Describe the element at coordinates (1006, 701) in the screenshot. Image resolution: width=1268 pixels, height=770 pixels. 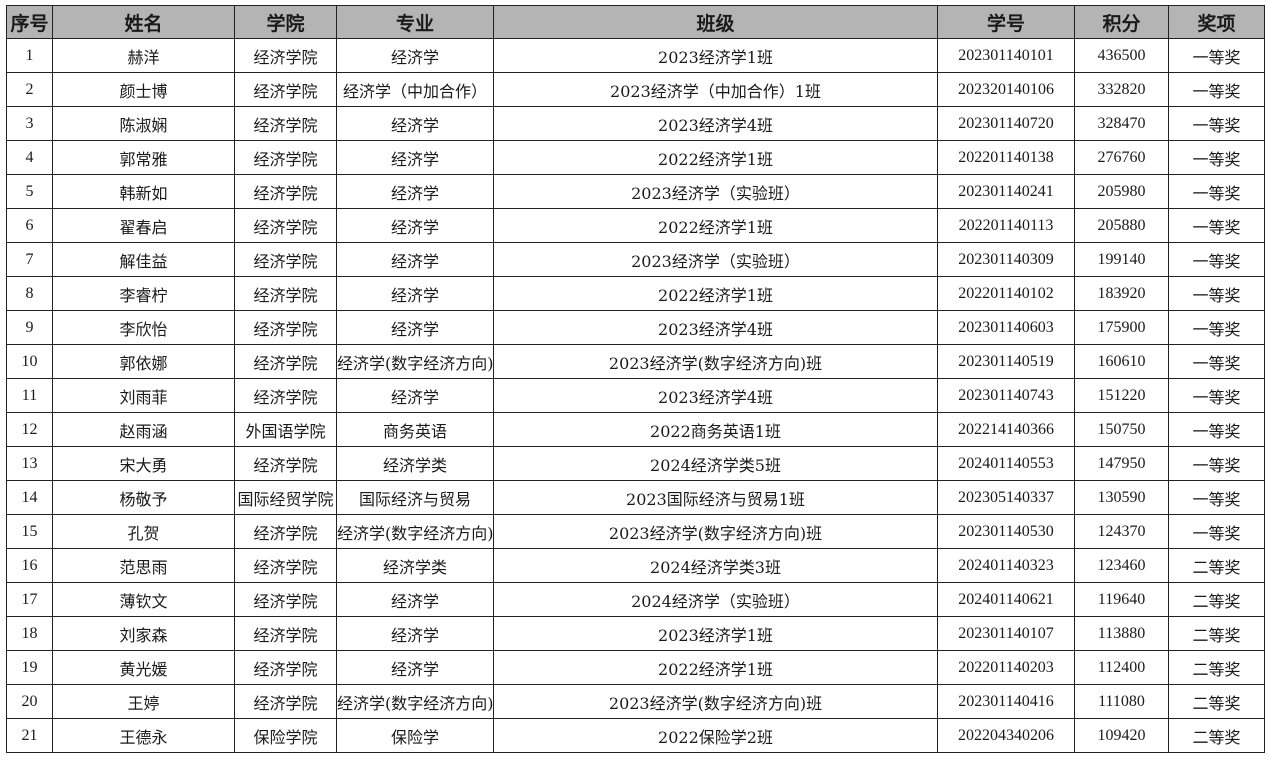
I see `cell-student-id: 202301140416` at that location.